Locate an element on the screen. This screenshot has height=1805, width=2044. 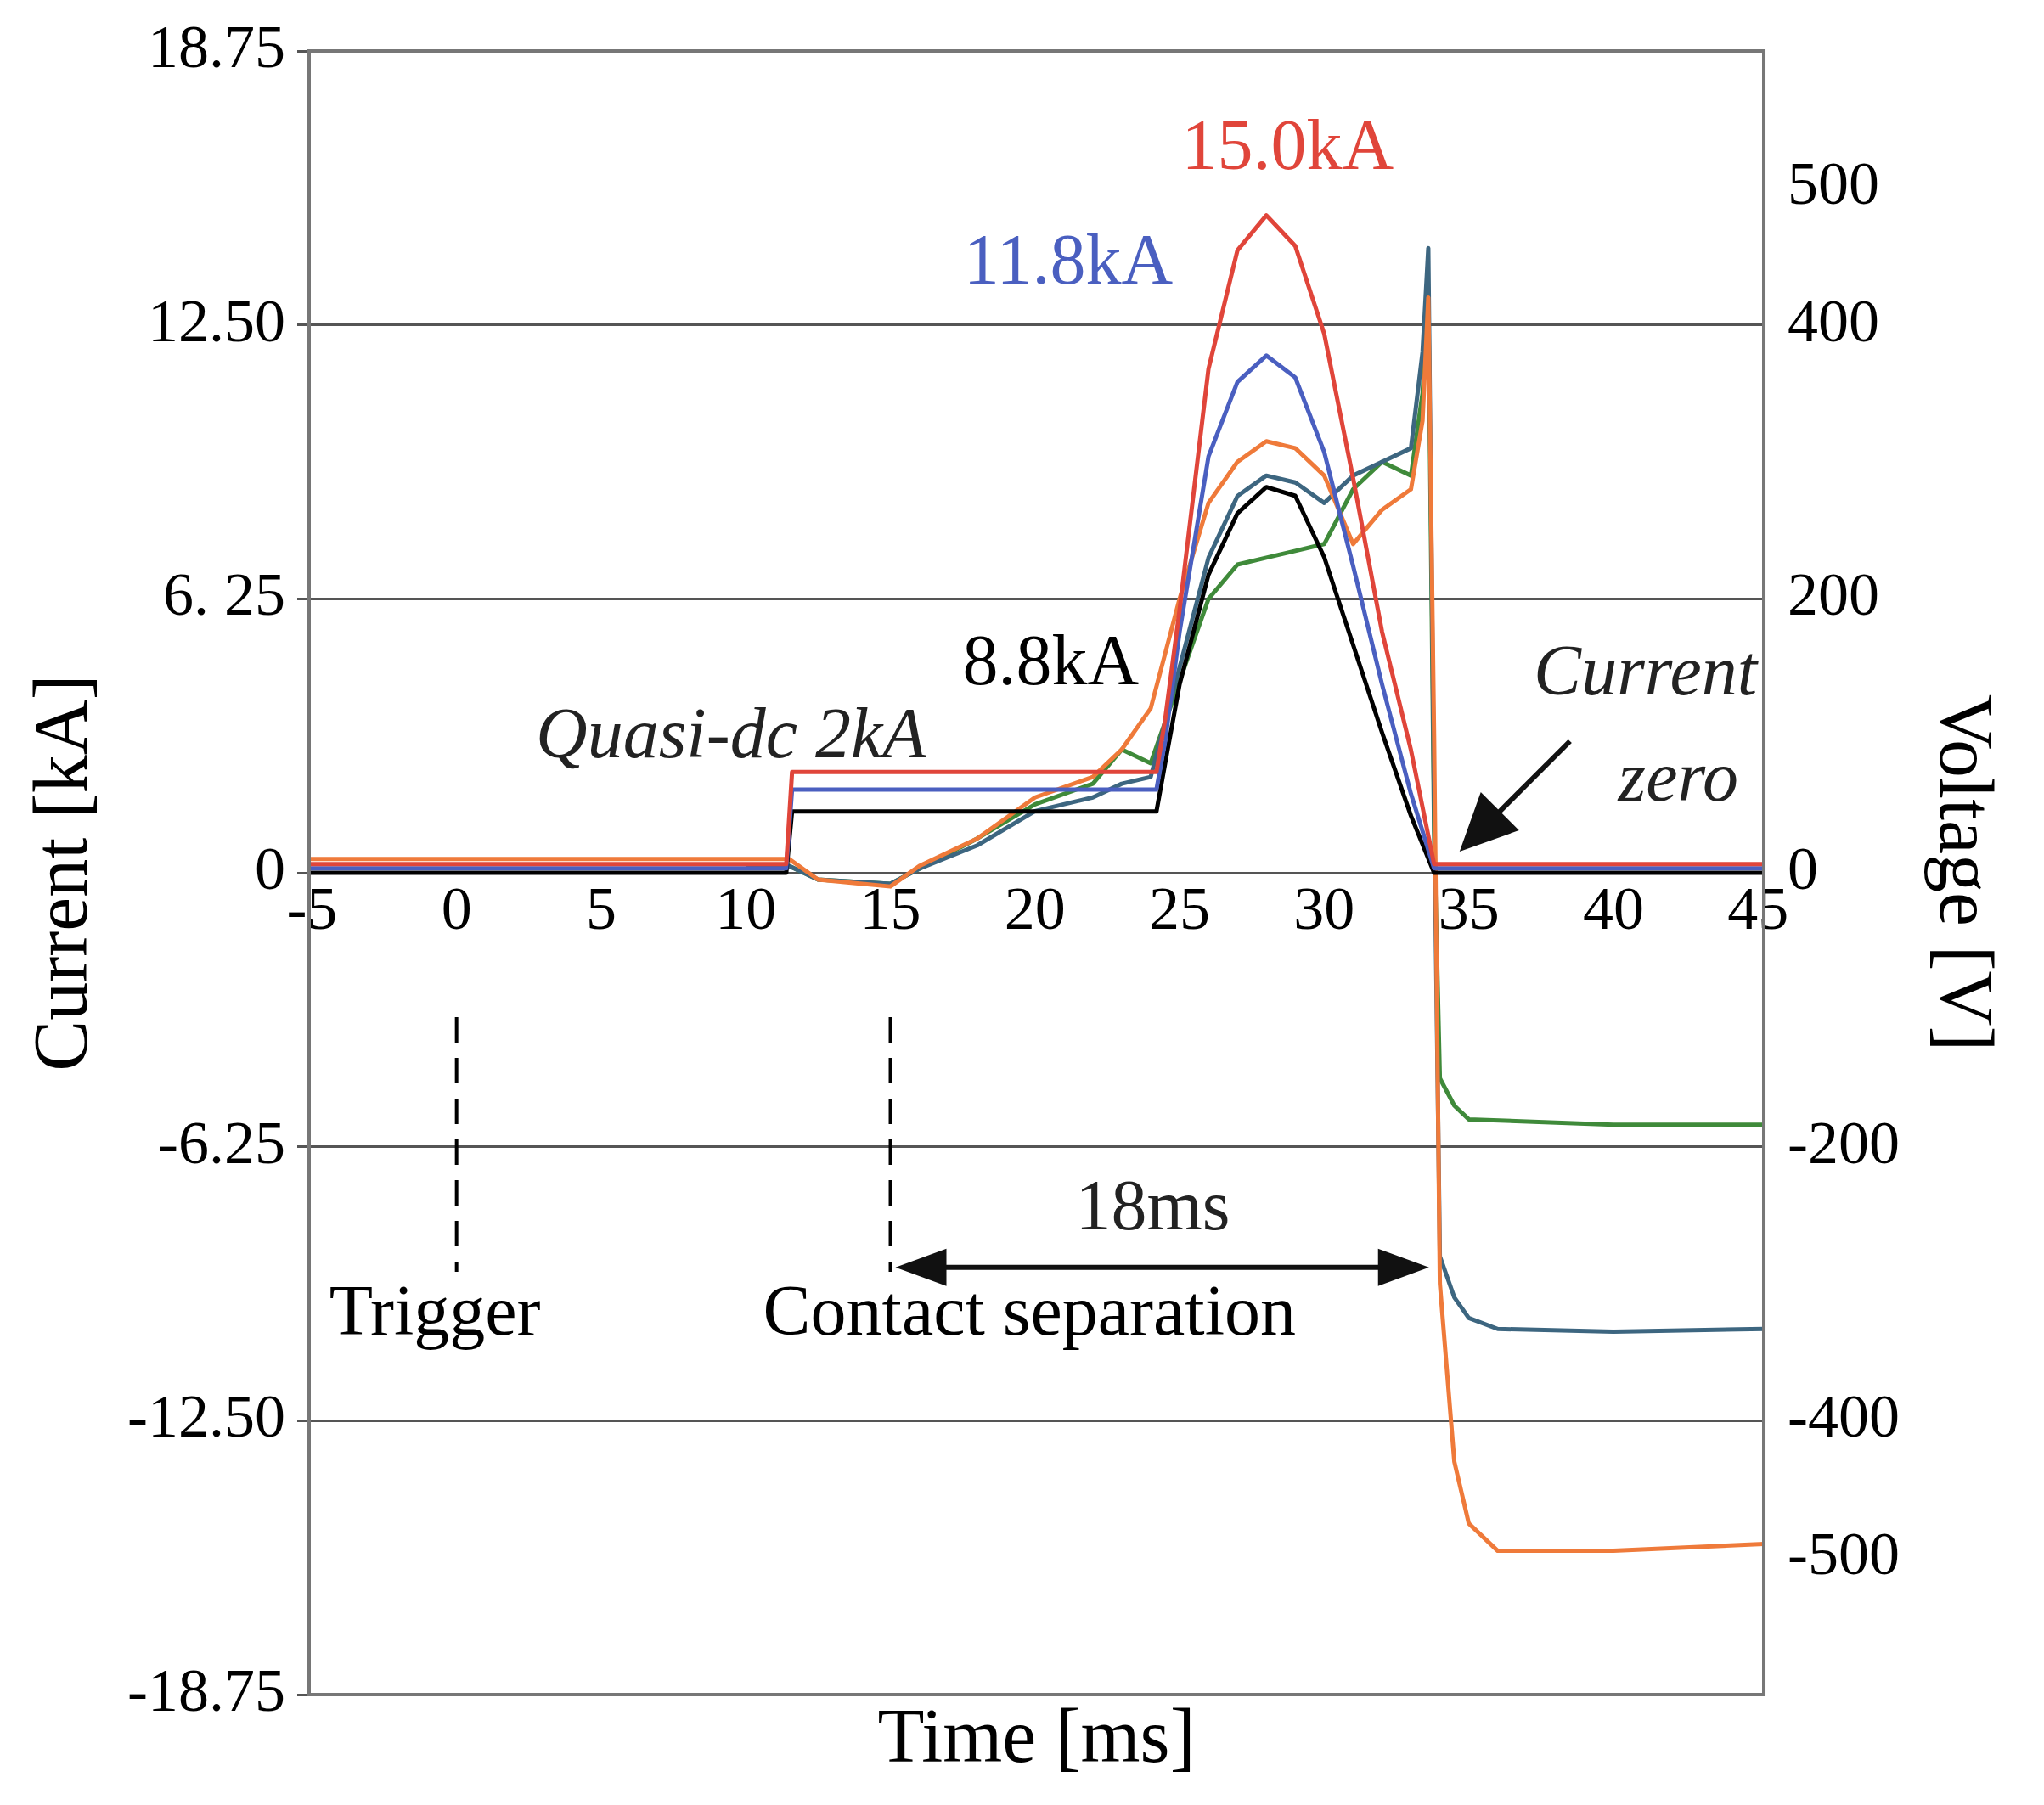
y-tick-label: 12.50 is located at coordinates (216, 320).